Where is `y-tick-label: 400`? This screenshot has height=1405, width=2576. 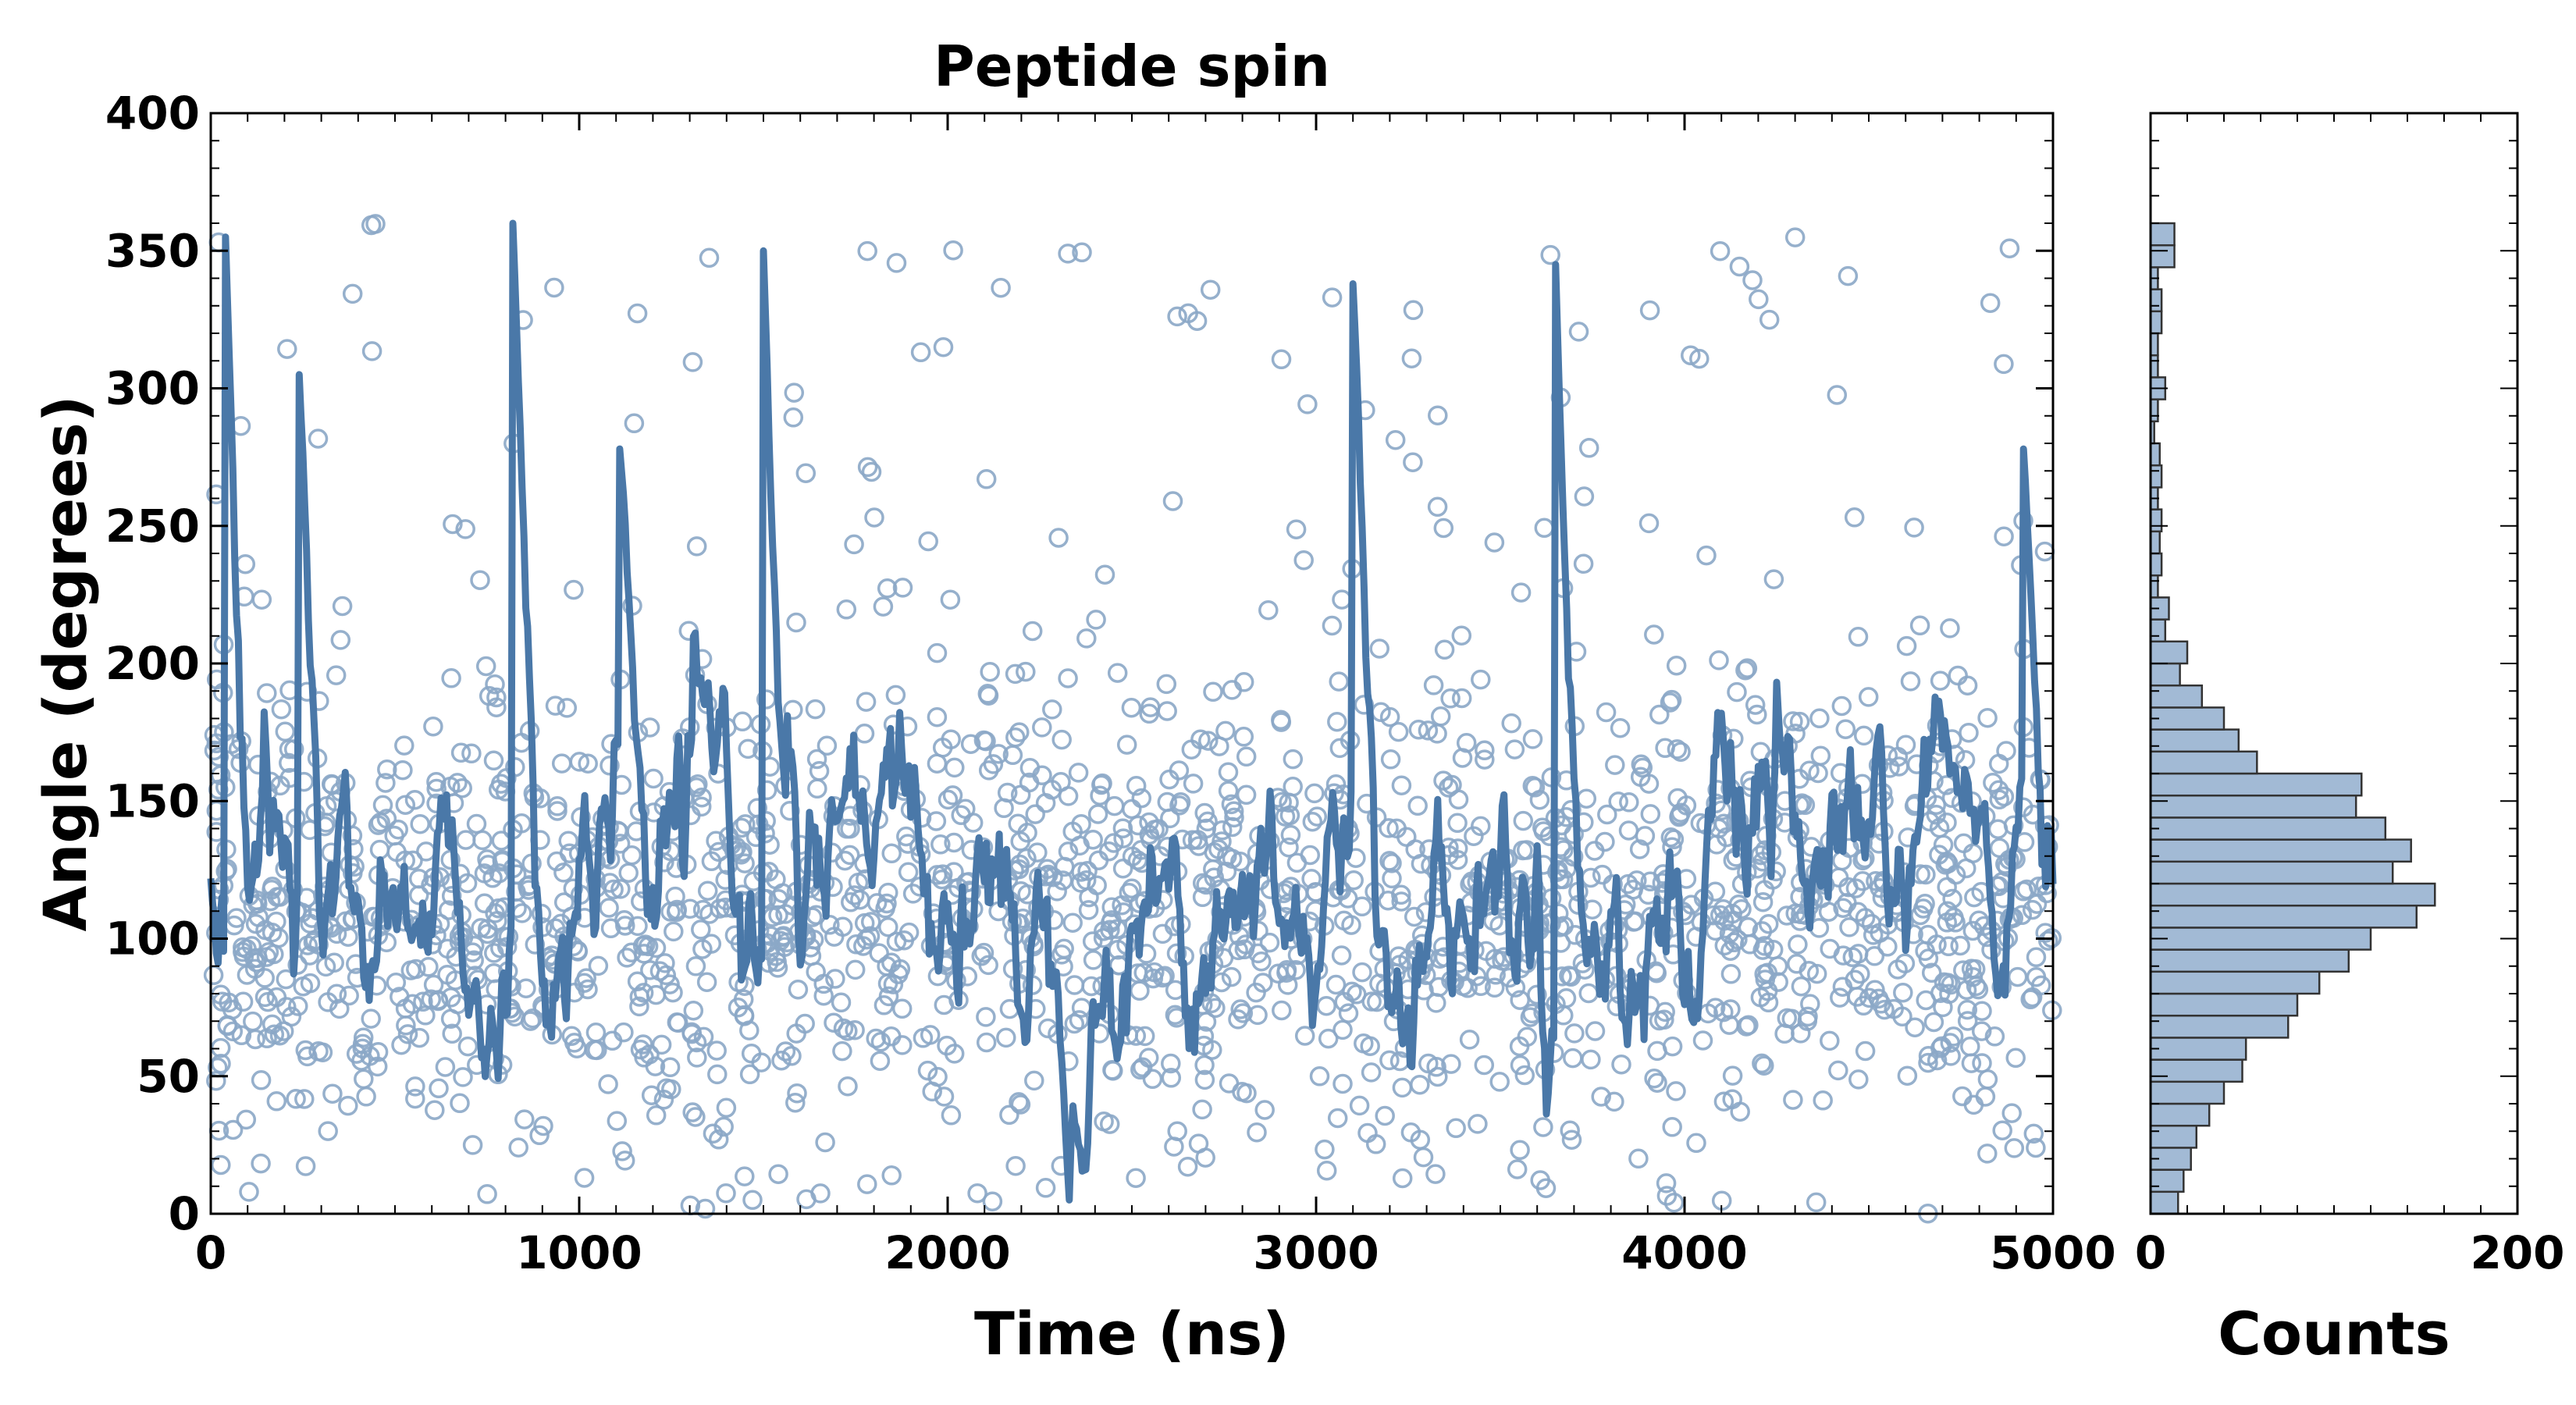
y-tick-label: 400 is located at coordinates (152, 113).